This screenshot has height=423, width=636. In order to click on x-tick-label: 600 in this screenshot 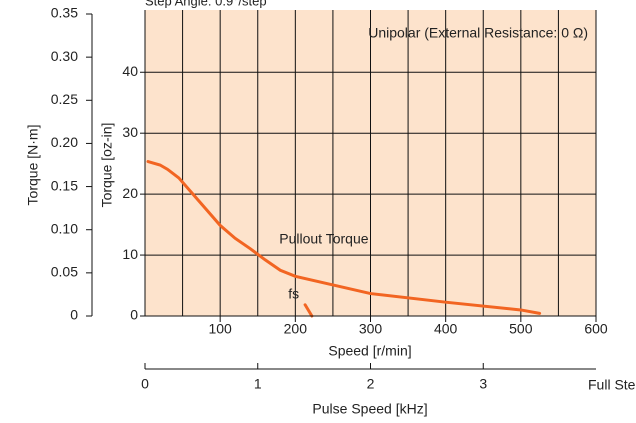, I will do `click(596, 329)`.